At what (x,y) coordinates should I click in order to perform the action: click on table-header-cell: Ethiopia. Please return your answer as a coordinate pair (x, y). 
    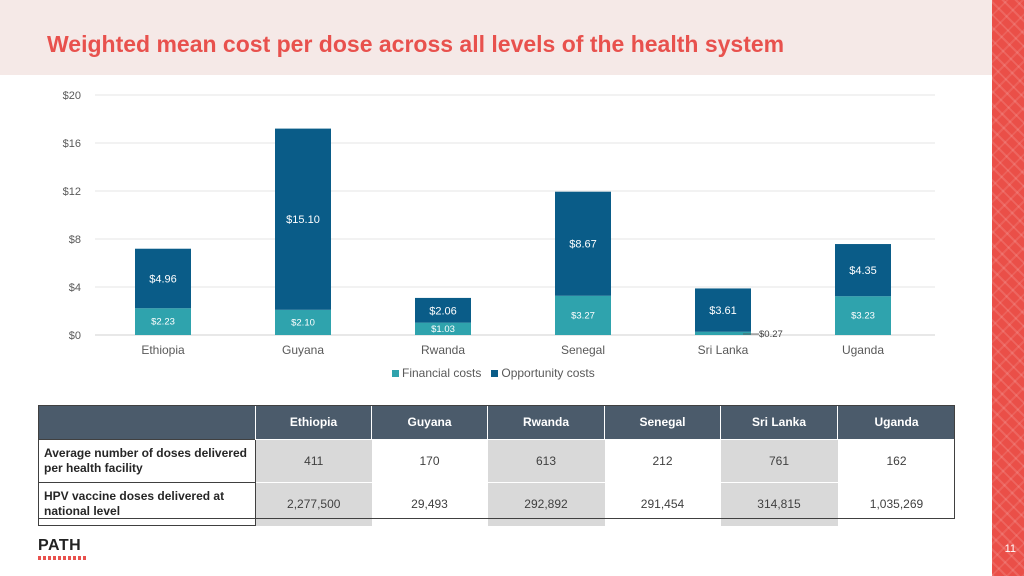
    Looking at the image, I should click on (313, 422).